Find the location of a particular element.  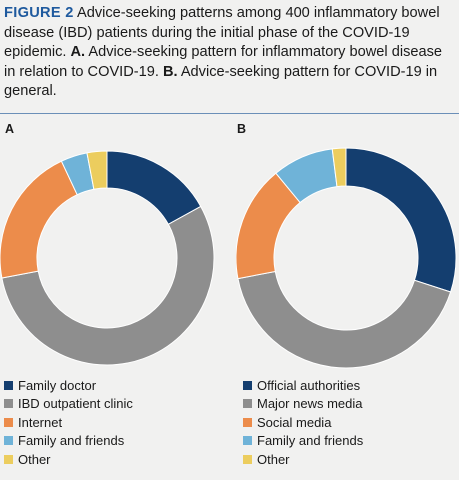

legend-b-swatch-official-authorities is located at coordinates (247, 385).